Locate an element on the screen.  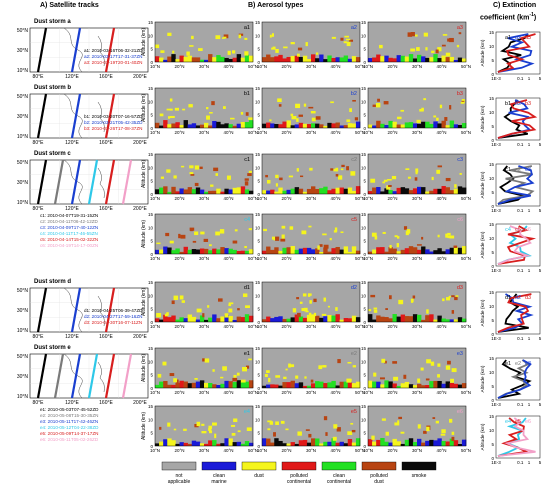
profile-tag-e5: e5 is located at coordinates (518, 422).